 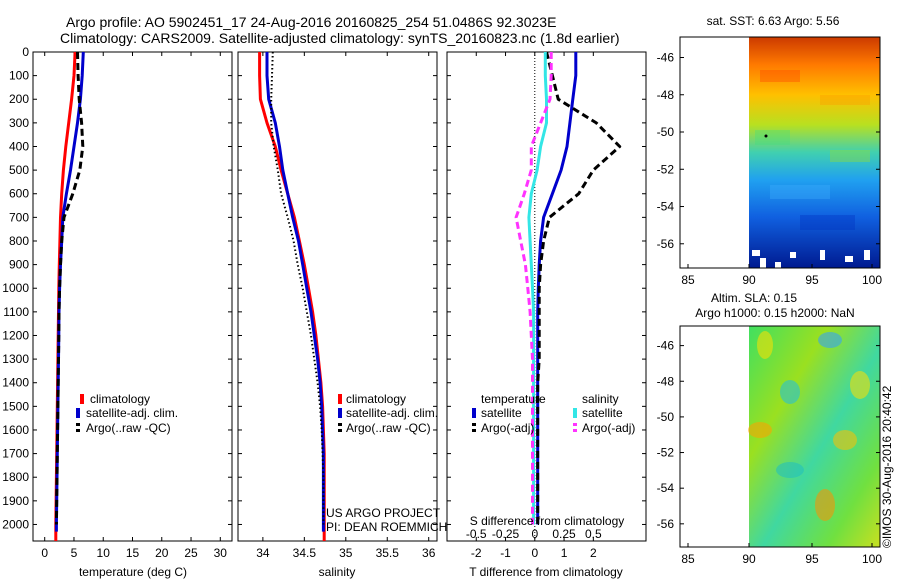 I want to click on legend-swatch-t-argo, so click(x=474, y=424).